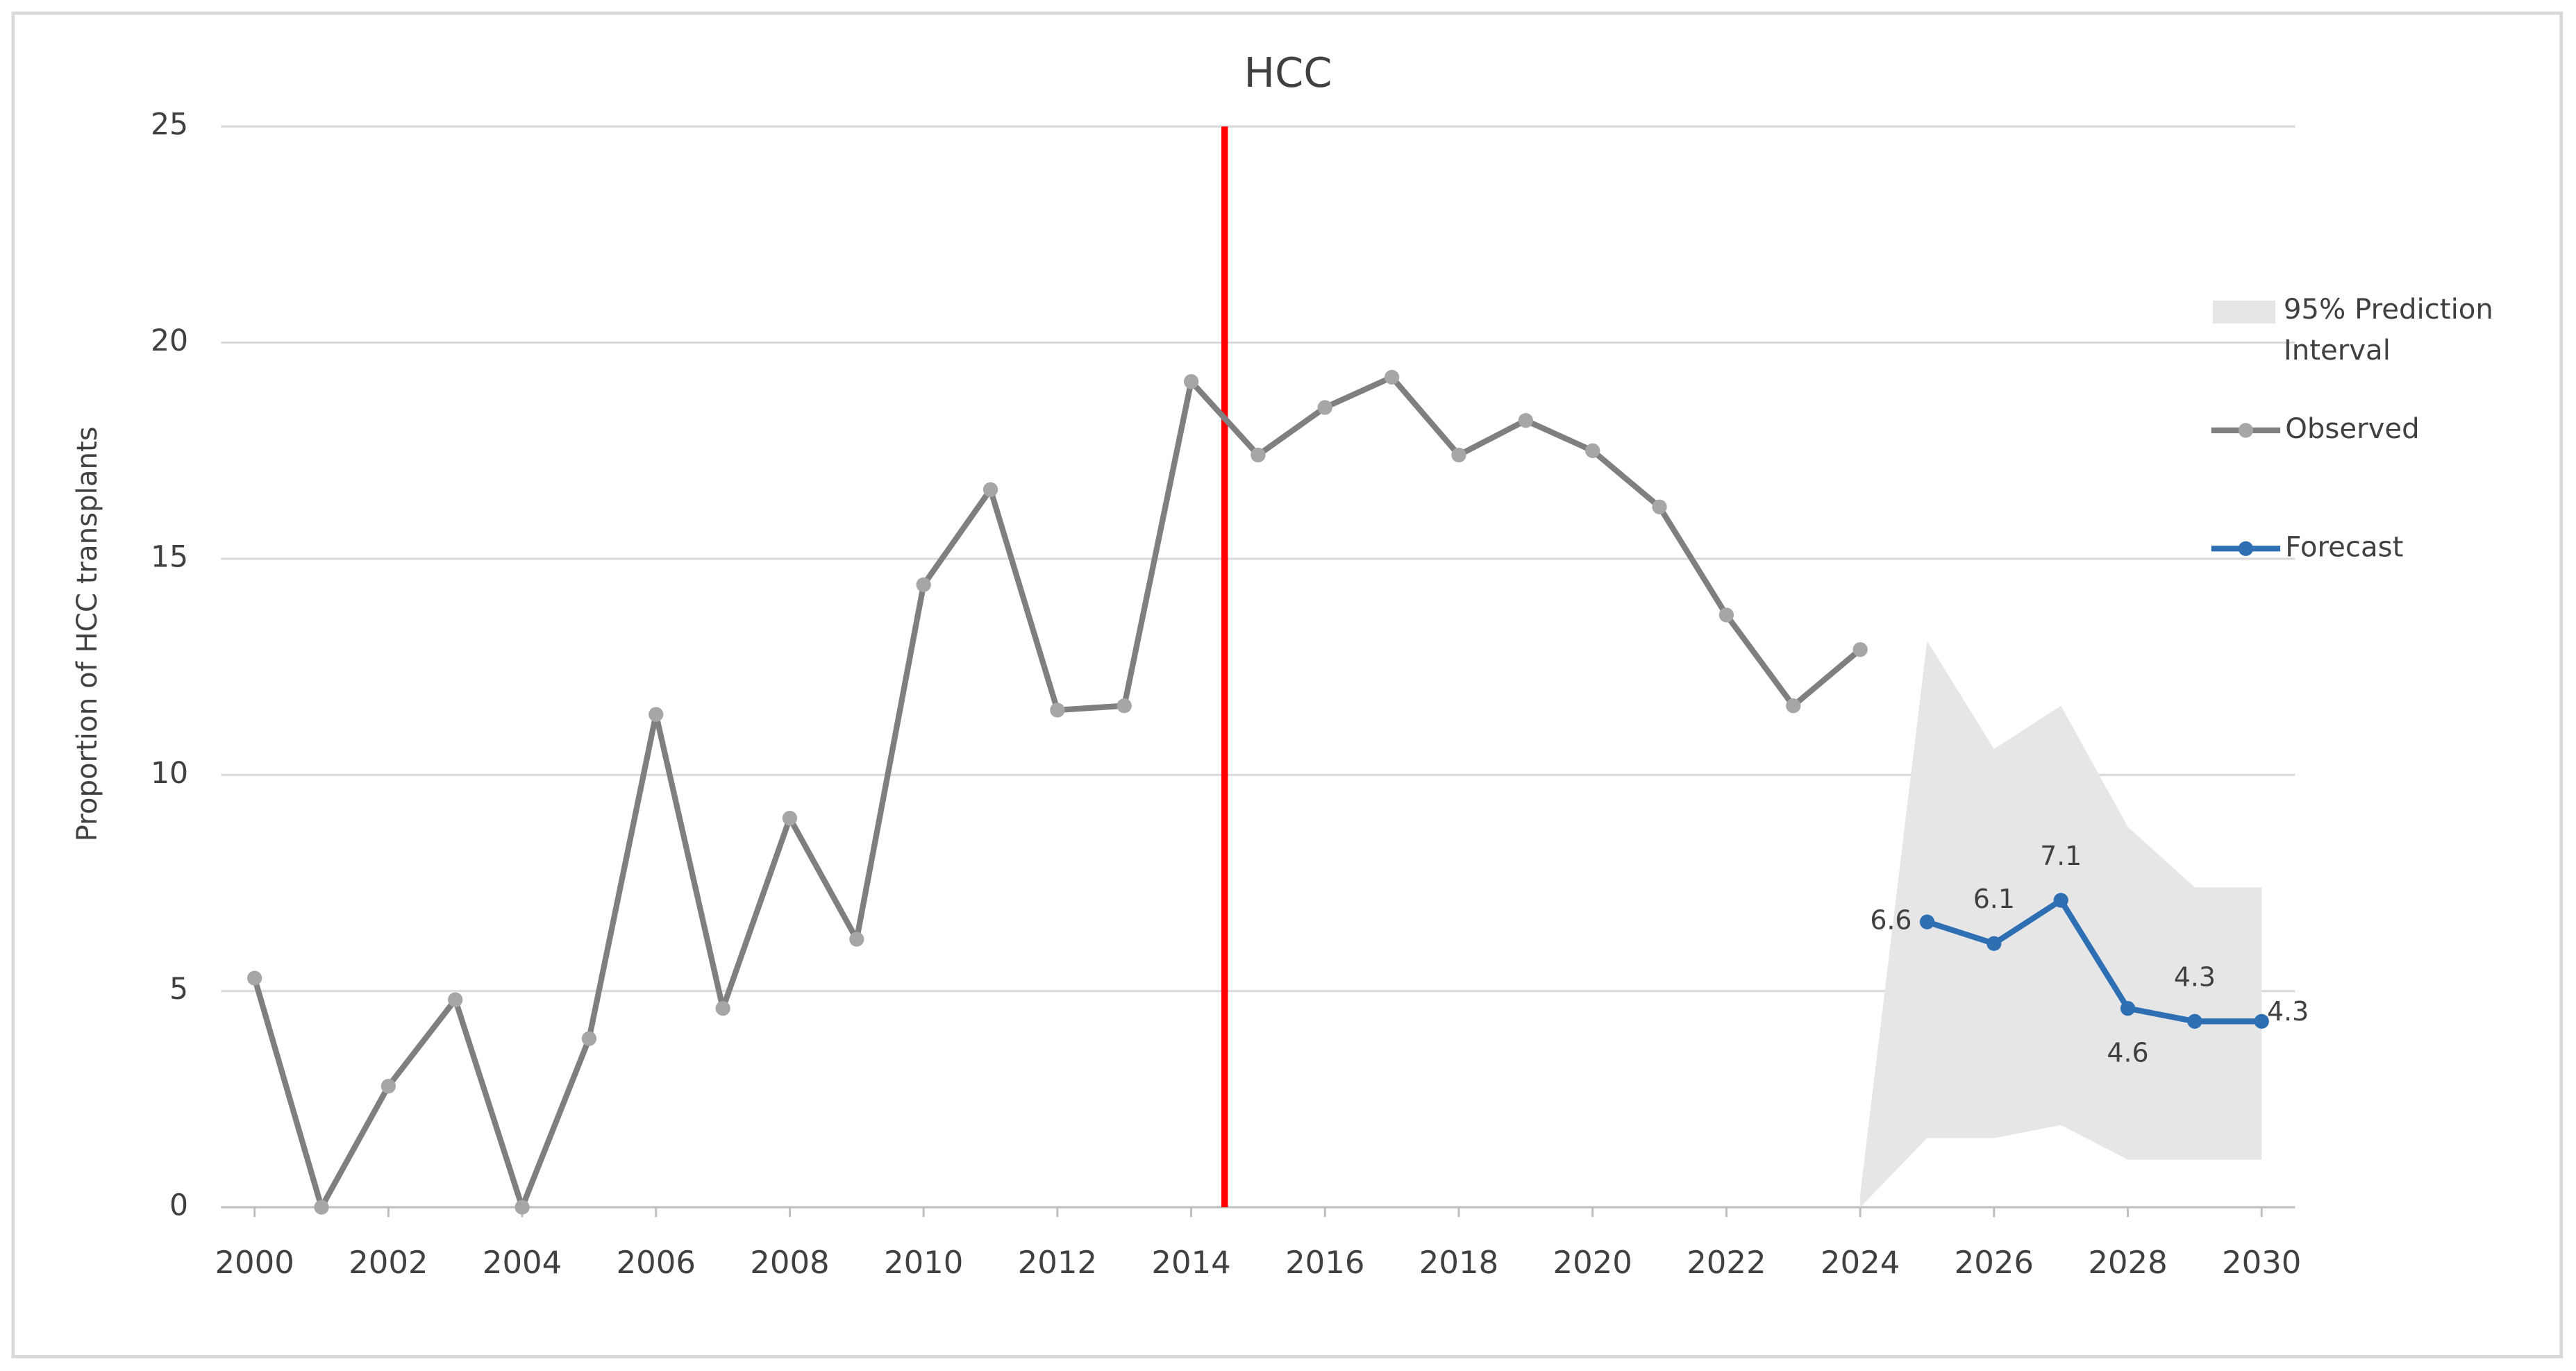  What do you see at coordinates (254, 1262) in the screenshot?
I see `x-tick-label: 2000` at bounding box center [254, 1262].